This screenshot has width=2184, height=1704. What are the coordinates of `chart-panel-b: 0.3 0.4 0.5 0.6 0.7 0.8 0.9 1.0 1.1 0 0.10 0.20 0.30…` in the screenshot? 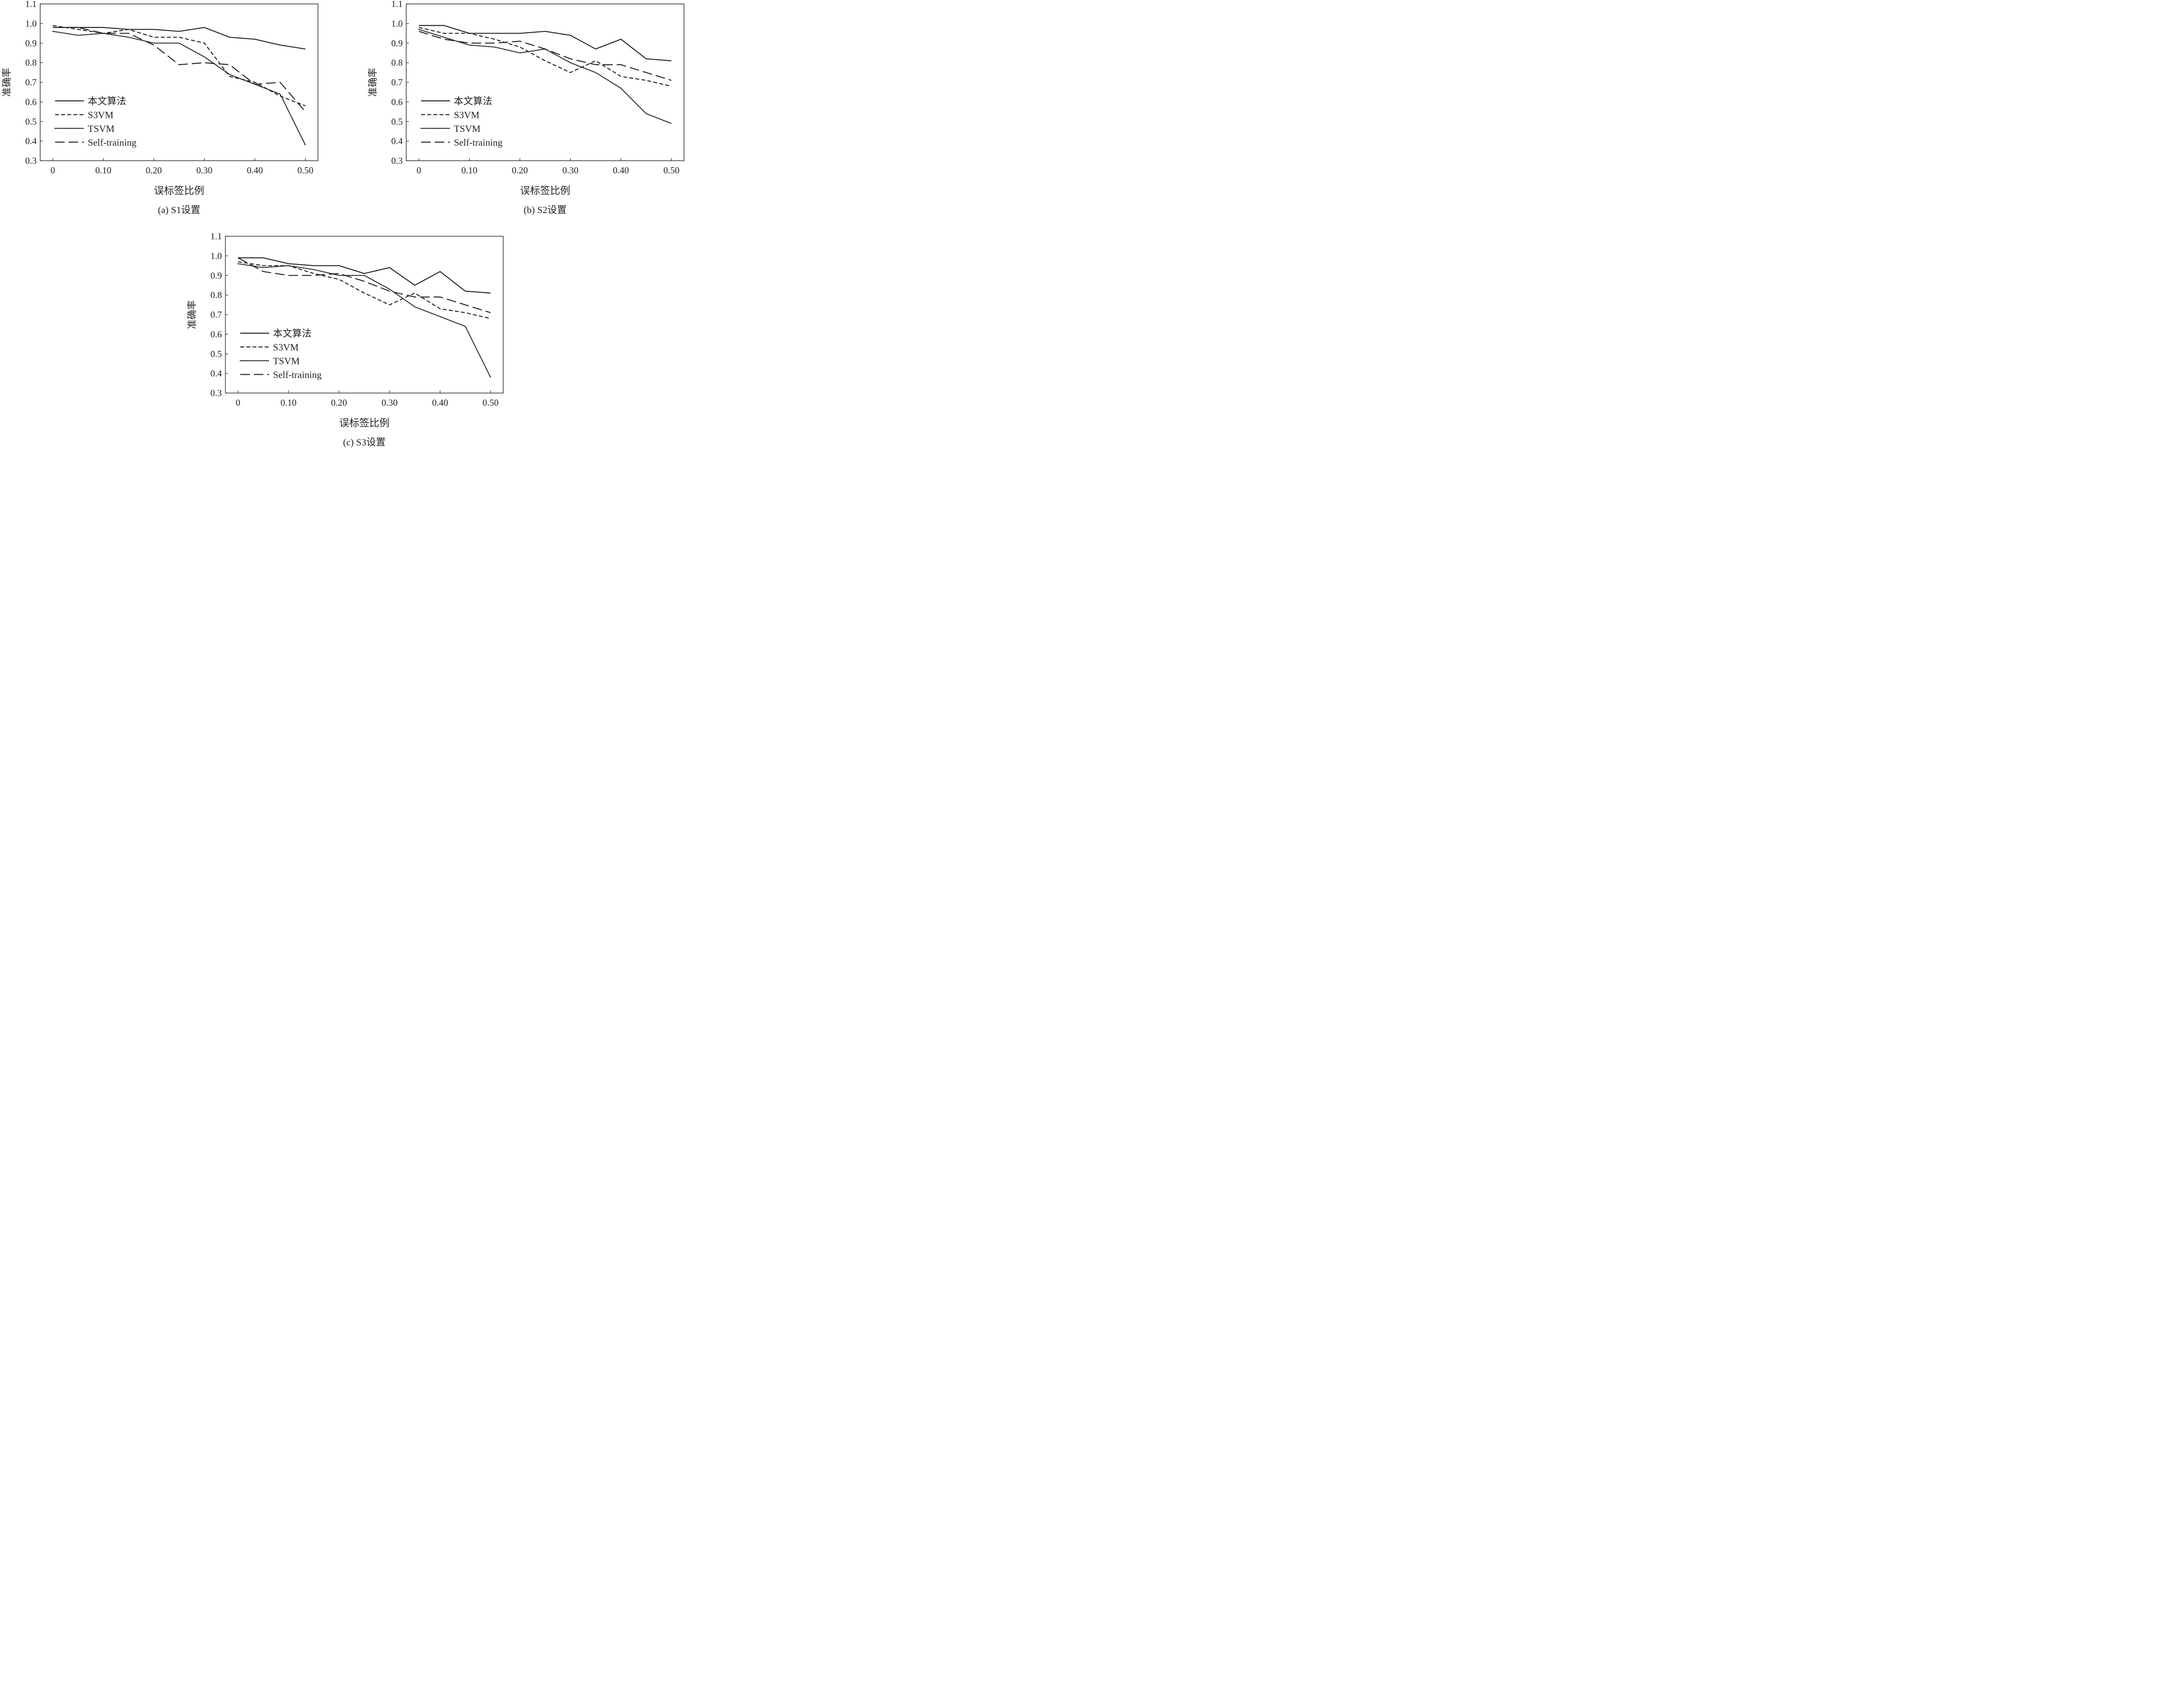 It's located at (525, 108).